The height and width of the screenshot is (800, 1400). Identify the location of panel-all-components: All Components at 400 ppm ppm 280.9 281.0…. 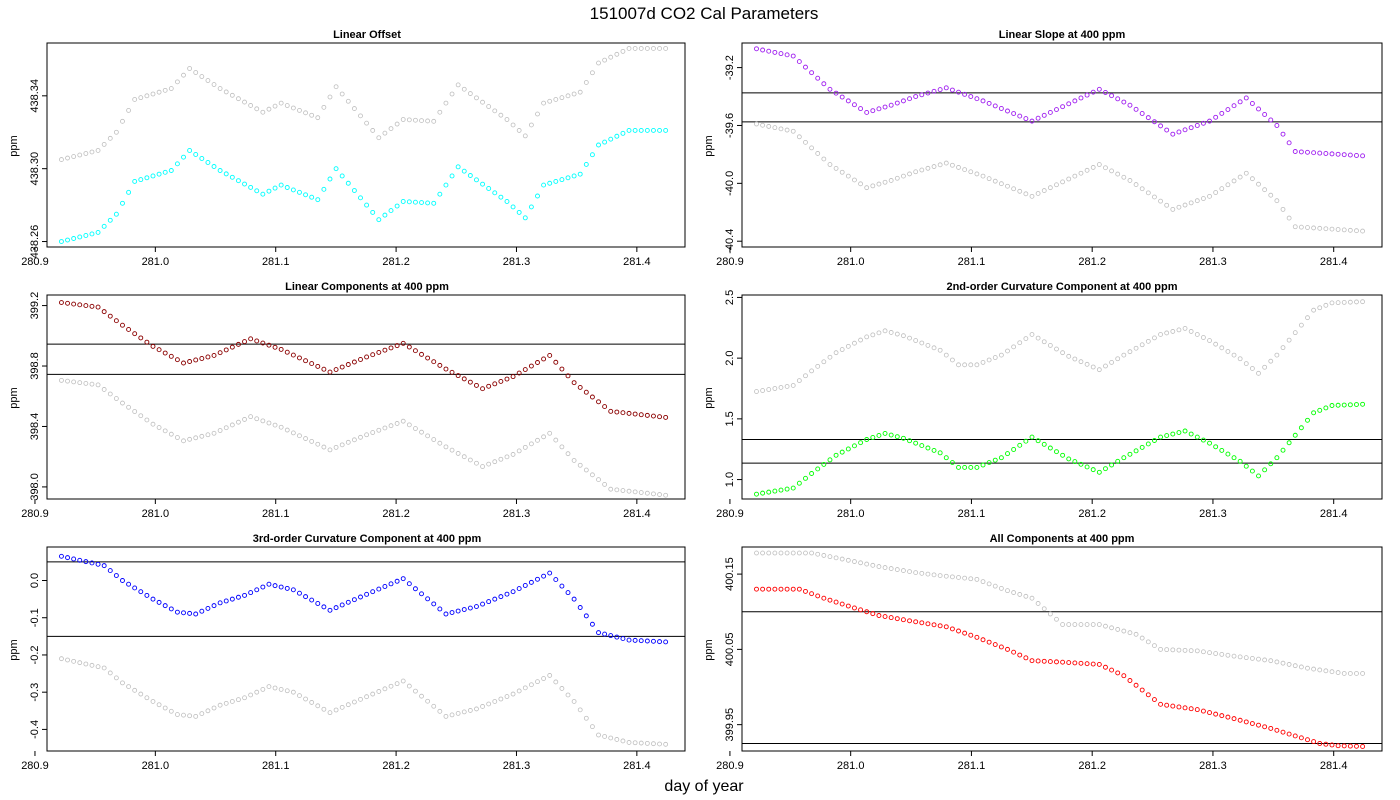
(1043, 652).